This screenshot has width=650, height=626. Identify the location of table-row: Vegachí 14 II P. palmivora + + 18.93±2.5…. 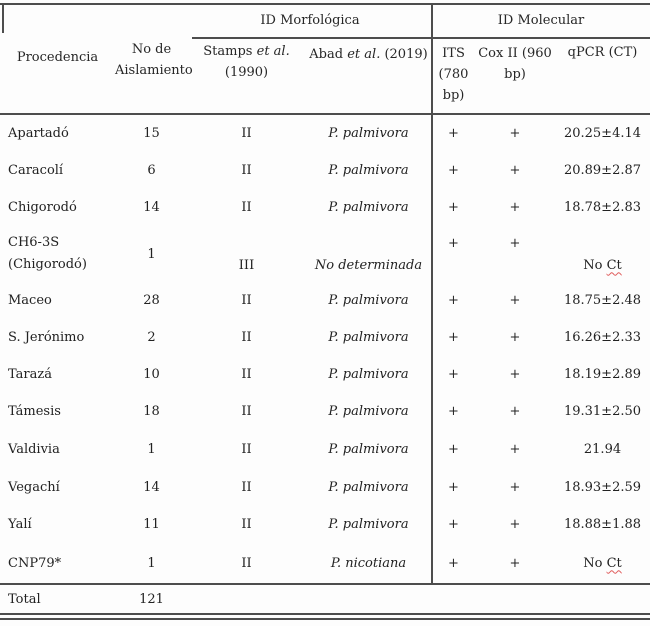
(325, 487).